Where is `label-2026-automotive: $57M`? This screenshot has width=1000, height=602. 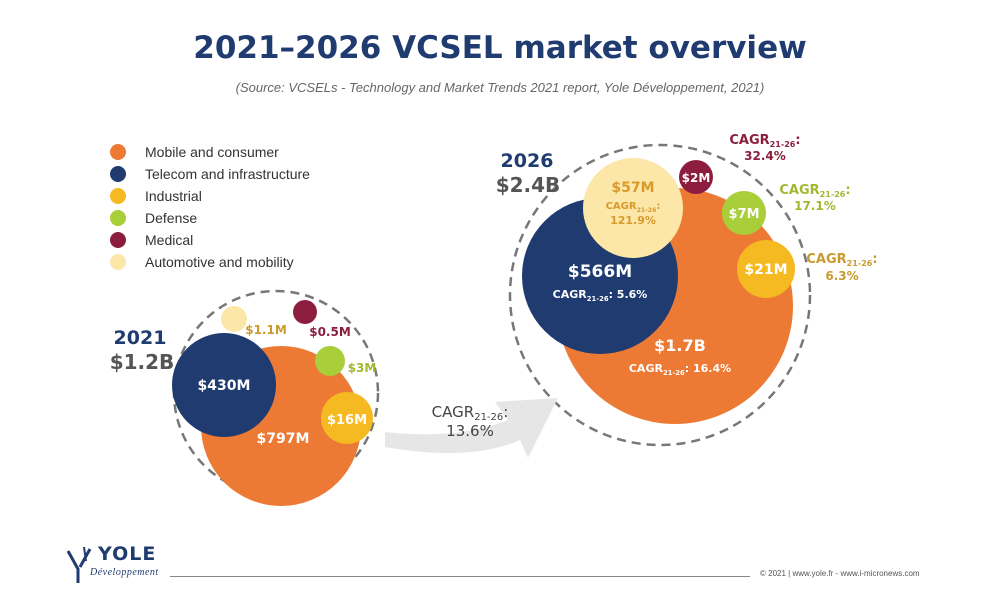 label-2026-automotive: $57M is located at coordinates (632, 188).